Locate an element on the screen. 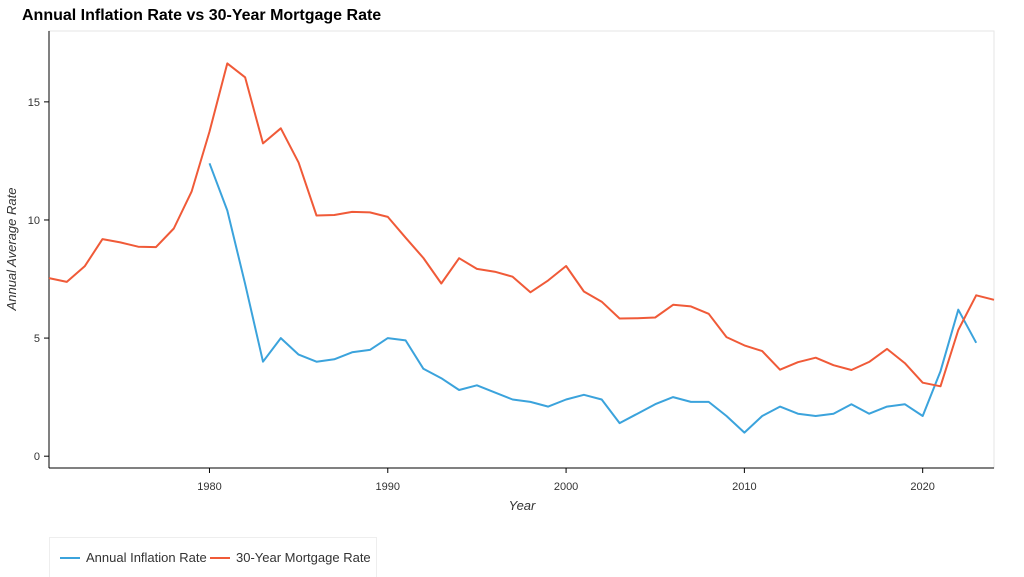 This screenshot has height=577, width=1024. legend-label-inflation: Annual Inflation Rate is located at coordinates (146, 557).